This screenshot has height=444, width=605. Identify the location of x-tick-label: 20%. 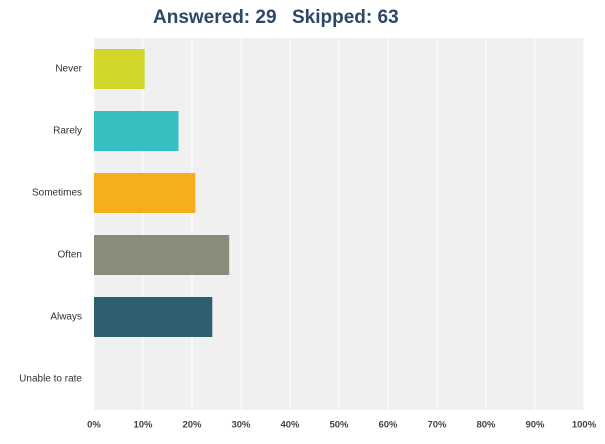
(192, 425).